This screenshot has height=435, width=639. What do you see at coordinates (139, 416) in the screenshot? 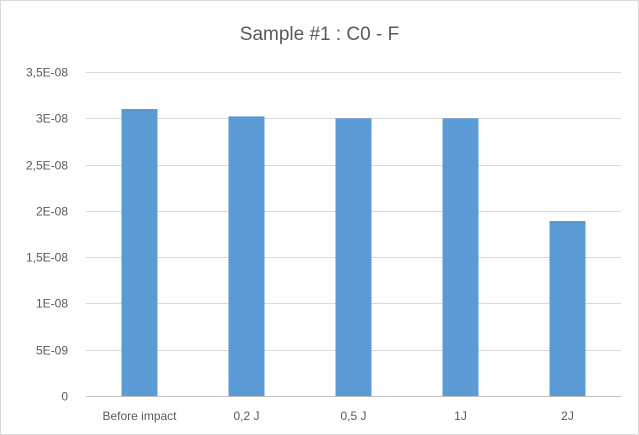
I see `x-tick-label: Before impact` at bounding box center [139, 416].